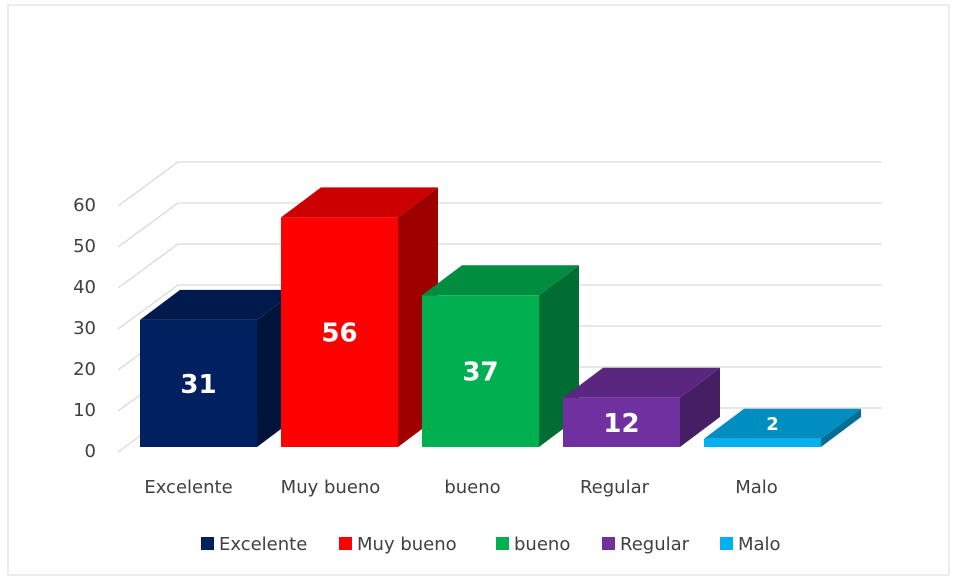 The height and width of the screenshot is (581, 958). Describe the element at coordinates (84, 246) in the screenshot. I see `y-tick-label: 50` at that location.